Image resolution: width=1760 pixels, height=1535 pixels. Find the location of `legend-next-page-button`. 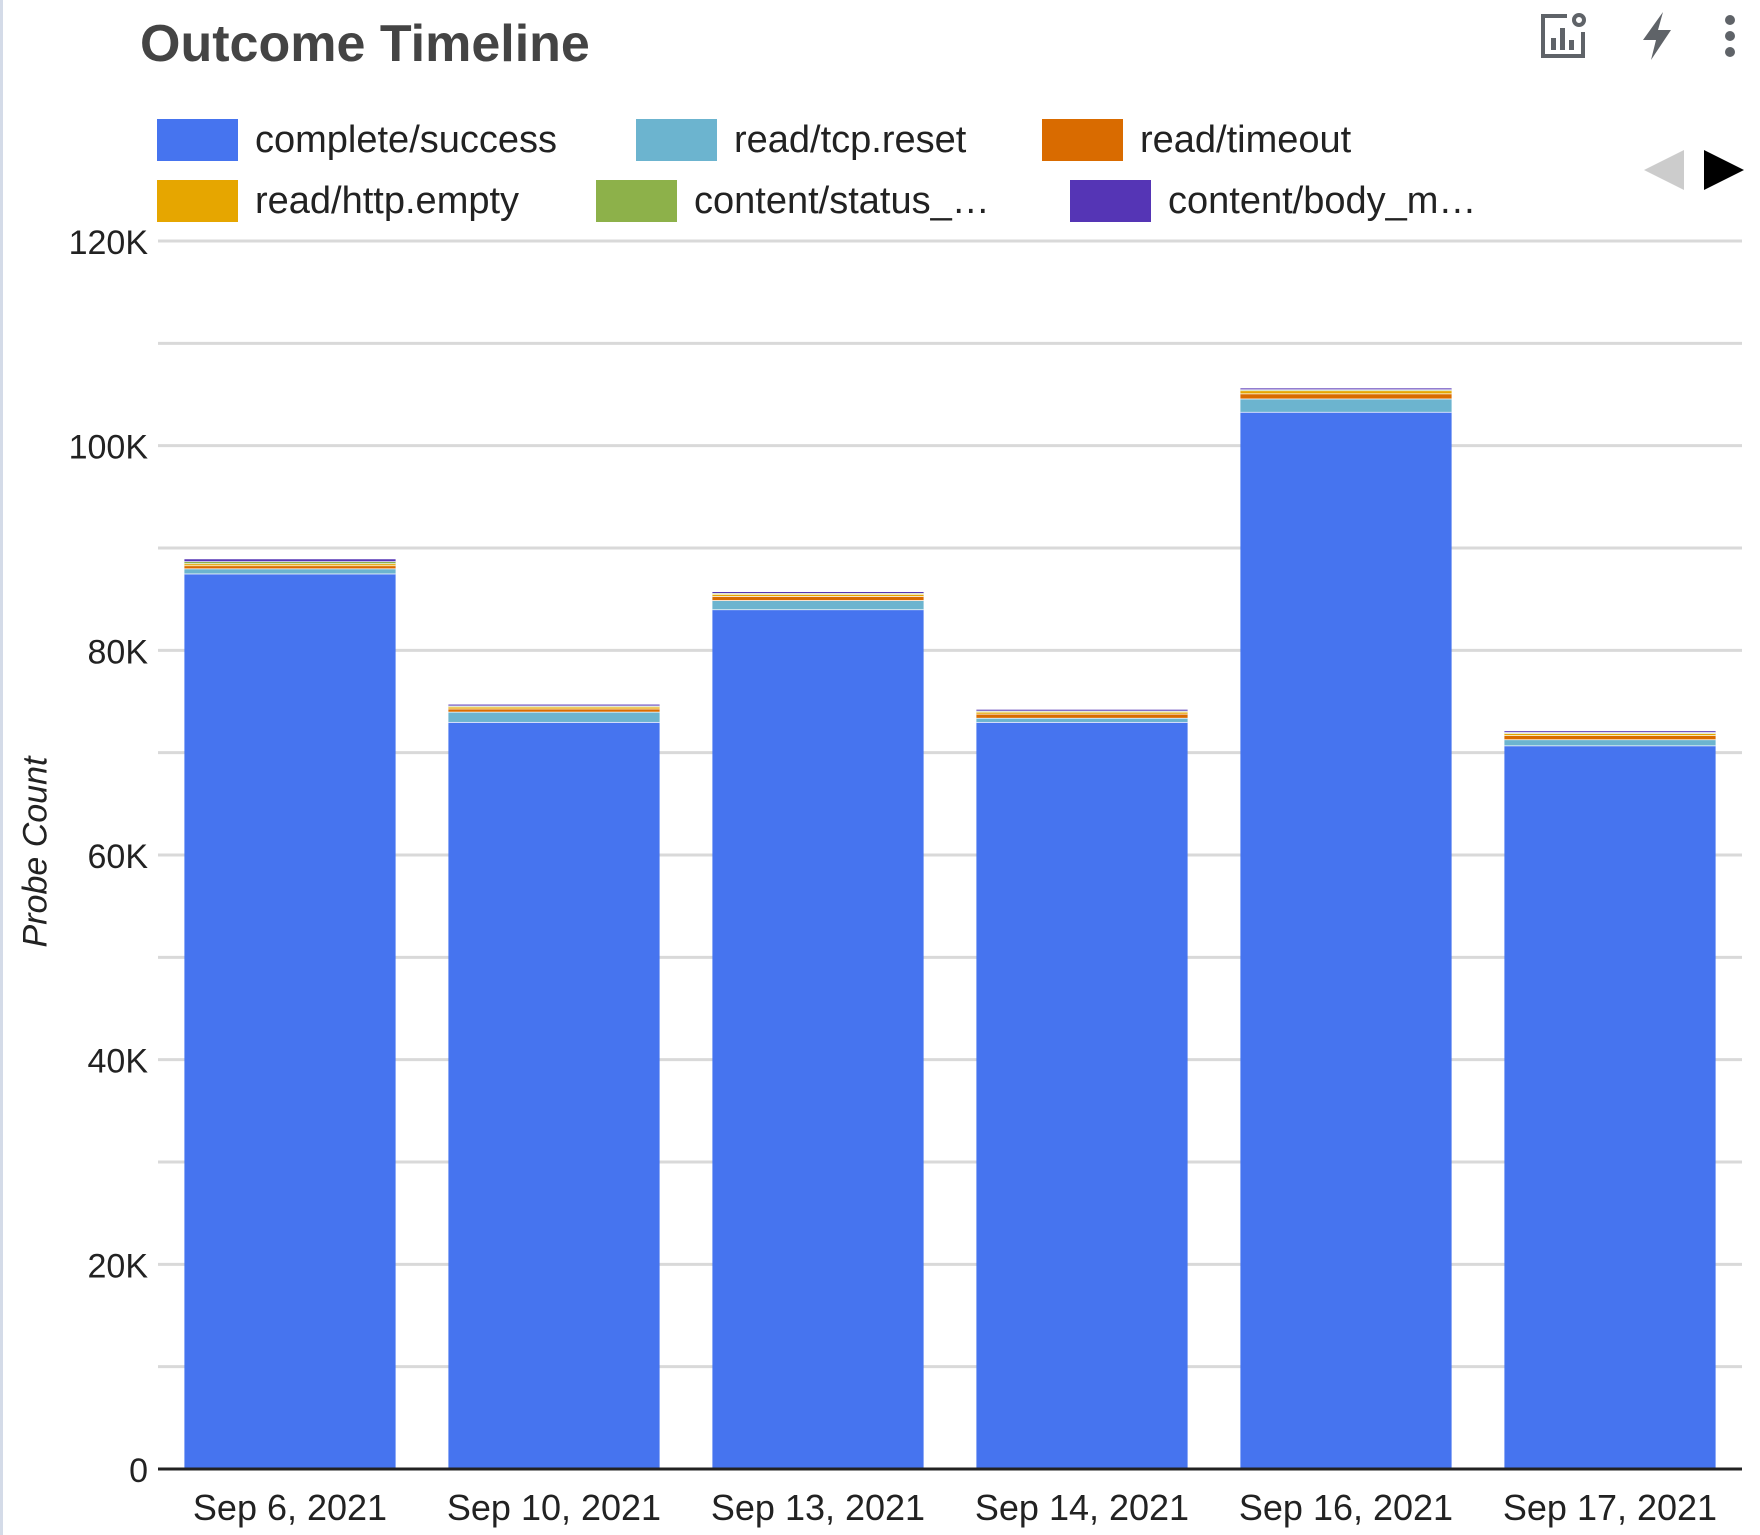

legend-next-page-button is located at coordinates (1724, 170).